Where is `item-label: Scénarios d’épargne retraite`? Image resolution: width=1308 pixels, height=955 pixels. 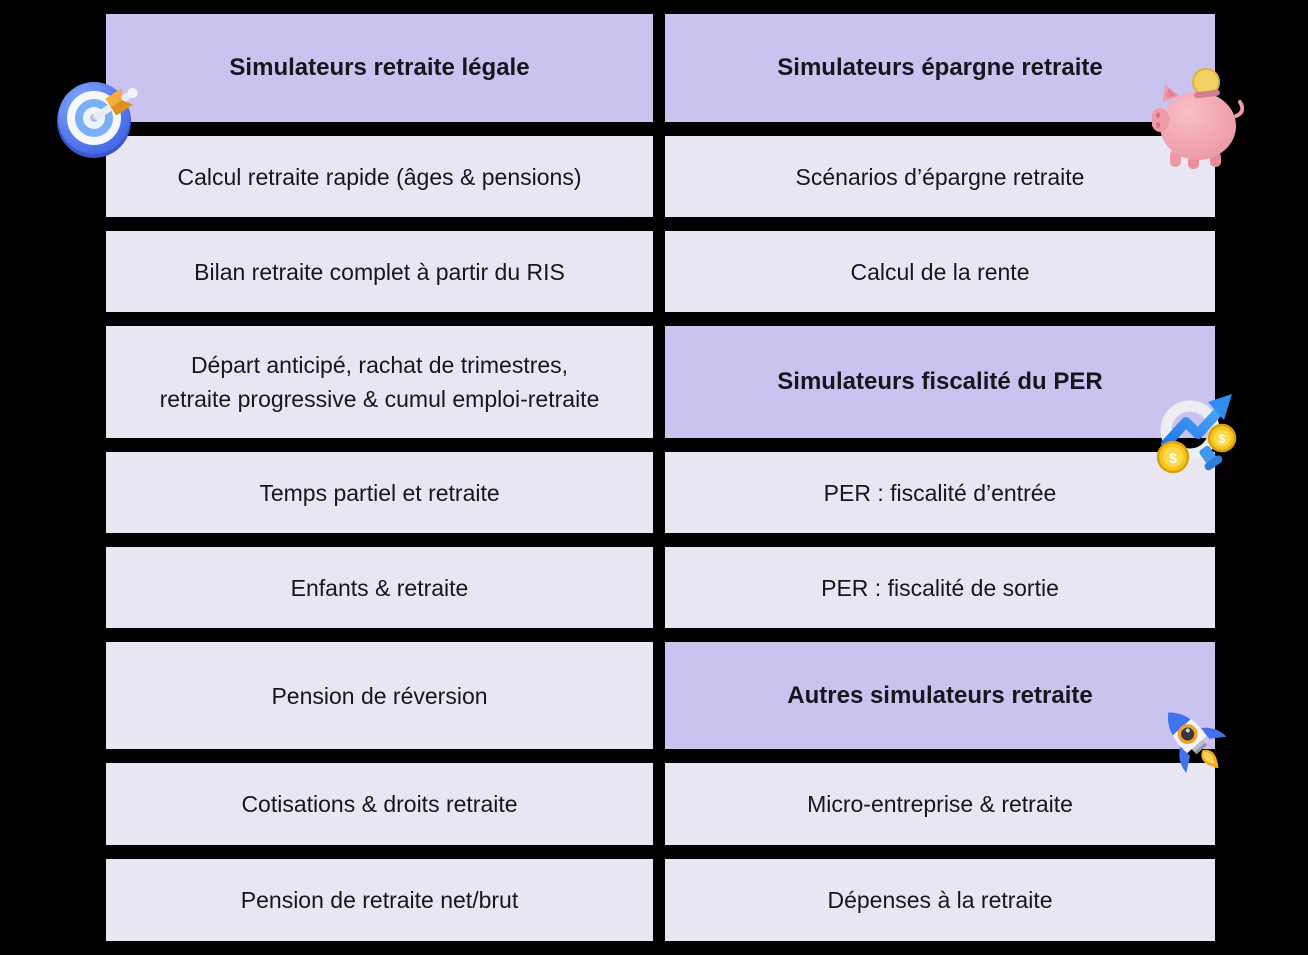 item-label: Scénarios d’épargne retraite is located at coordinates (940, 176).